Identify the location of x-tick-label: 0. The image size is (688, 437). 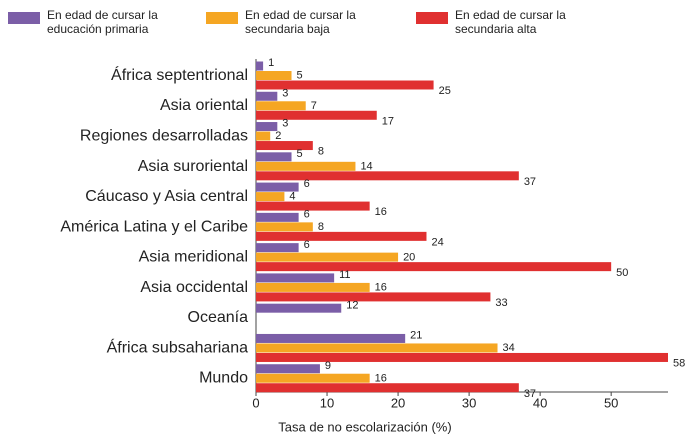
(255, 402).